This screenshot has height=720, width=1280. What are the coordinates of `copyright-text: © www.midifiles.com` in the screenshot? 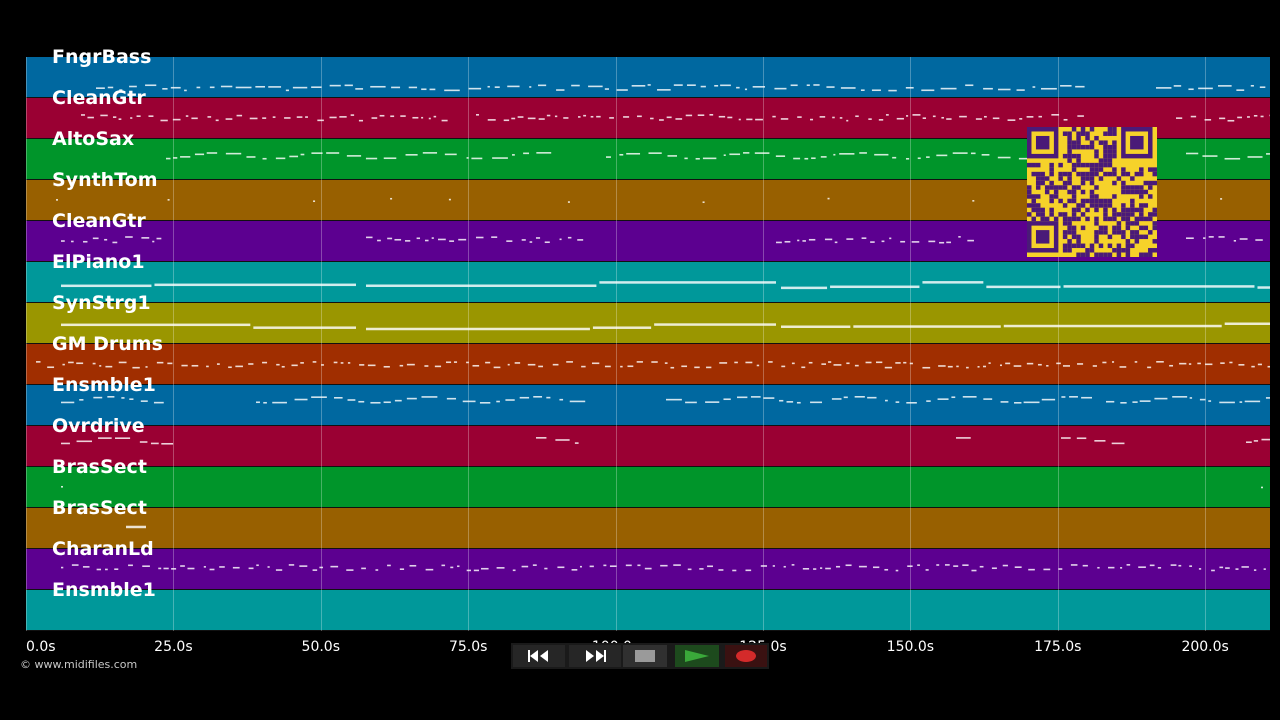 It's located at (79, 664).